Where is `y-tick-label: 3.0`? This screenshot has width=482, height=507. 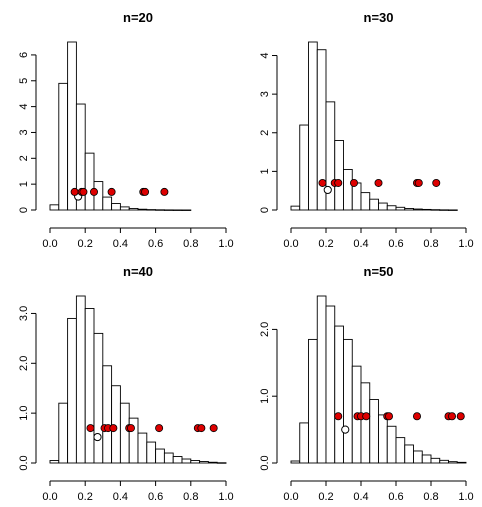 y-tick-label: 3.0 is located at coordinates (24, 313).